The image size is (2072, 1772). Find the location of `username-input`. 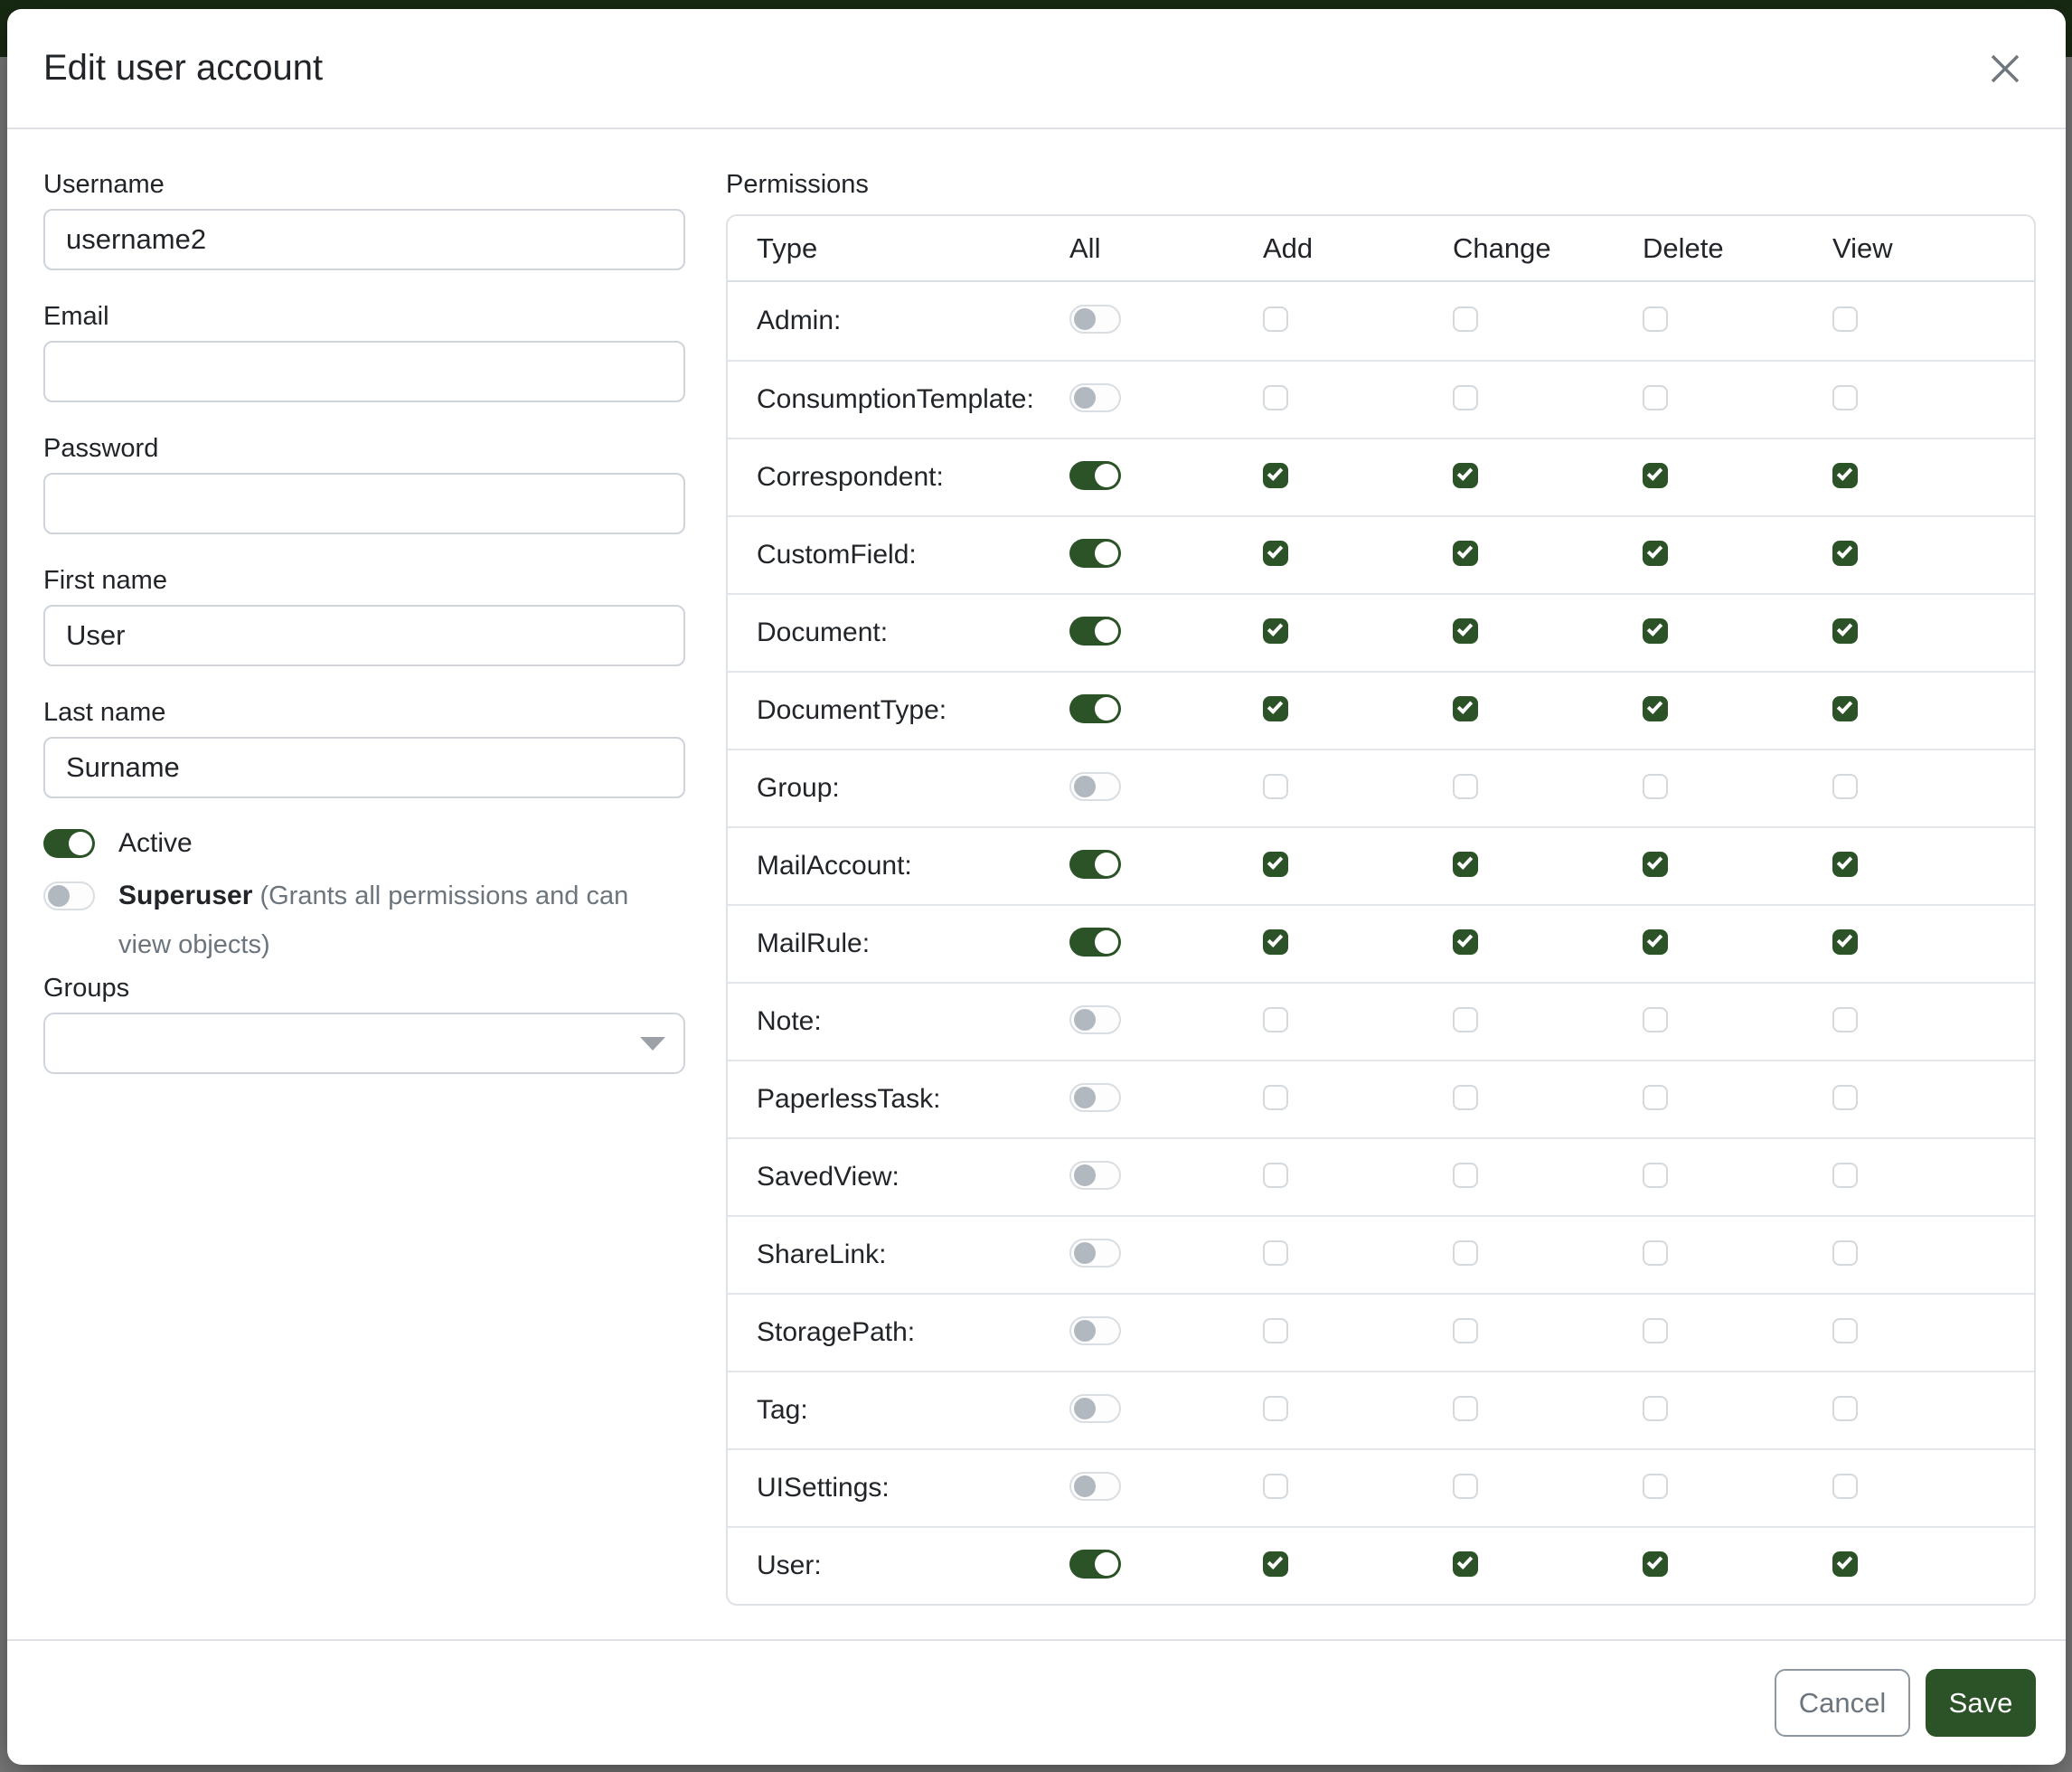

username-input is located at coordinates (364, 239).